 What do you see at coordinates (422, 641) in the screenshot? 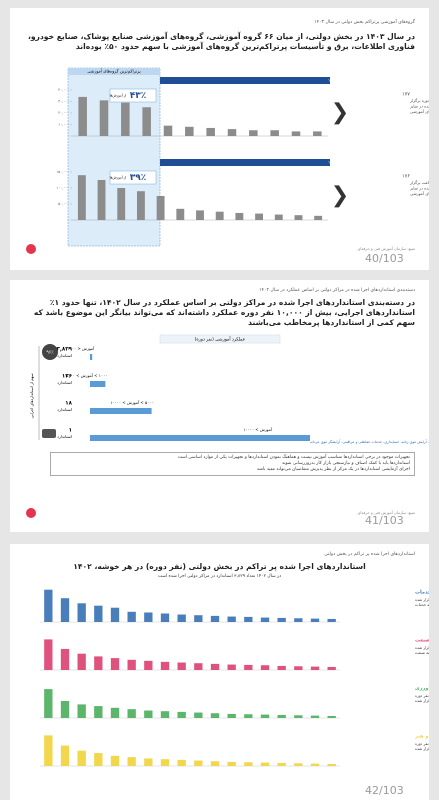
I see `cluster-name: خوشه صنعت` at bounding box center [422, 641].